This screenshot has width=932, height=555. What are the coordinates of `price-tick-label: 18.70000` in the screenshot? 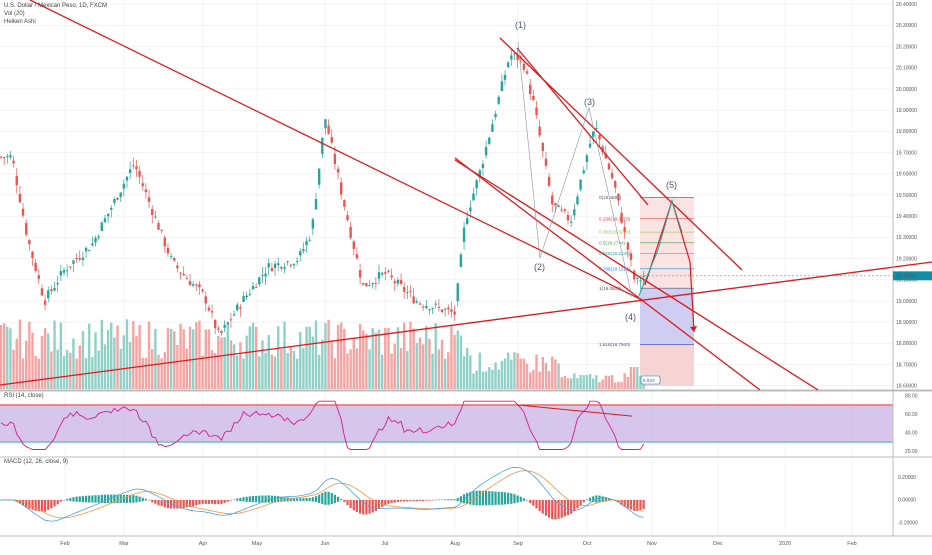 It's located at (906, 365).